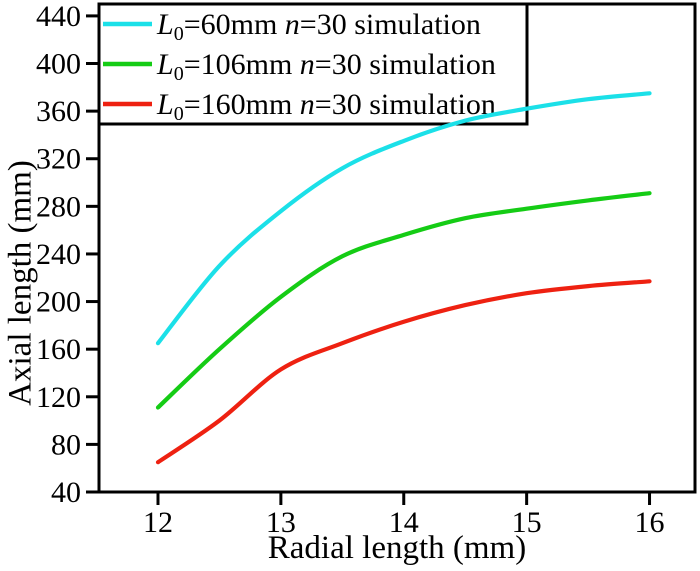 The width and height of the screenshot is (700, 571). I want to click on legend-box, so click(313, 64).